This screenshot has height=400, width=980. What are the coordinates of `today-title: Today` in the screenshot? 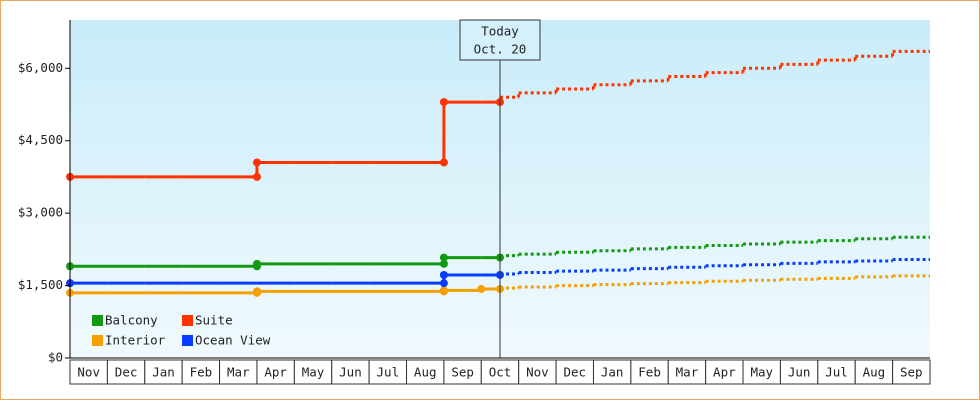 It's located at (500, 31).